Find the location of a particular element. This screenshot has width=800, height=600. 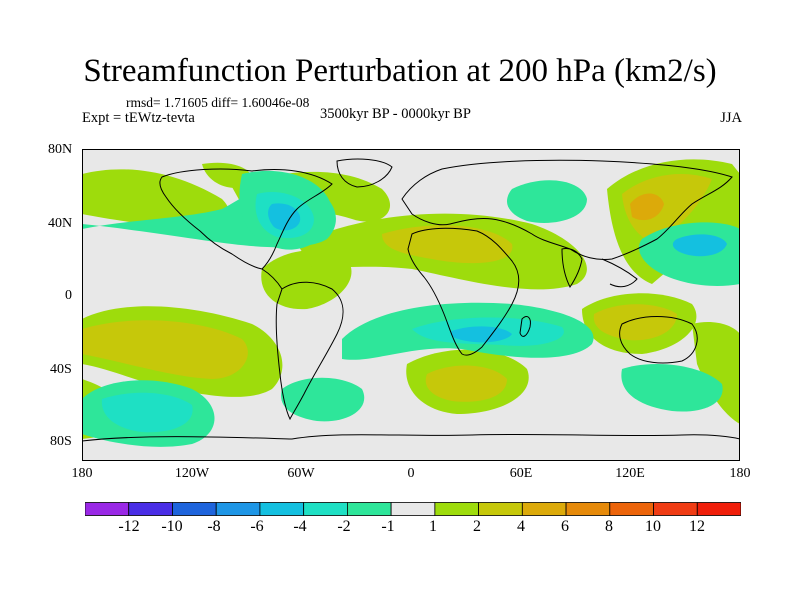

contour-australia-core is located at coordinates (635, 322).